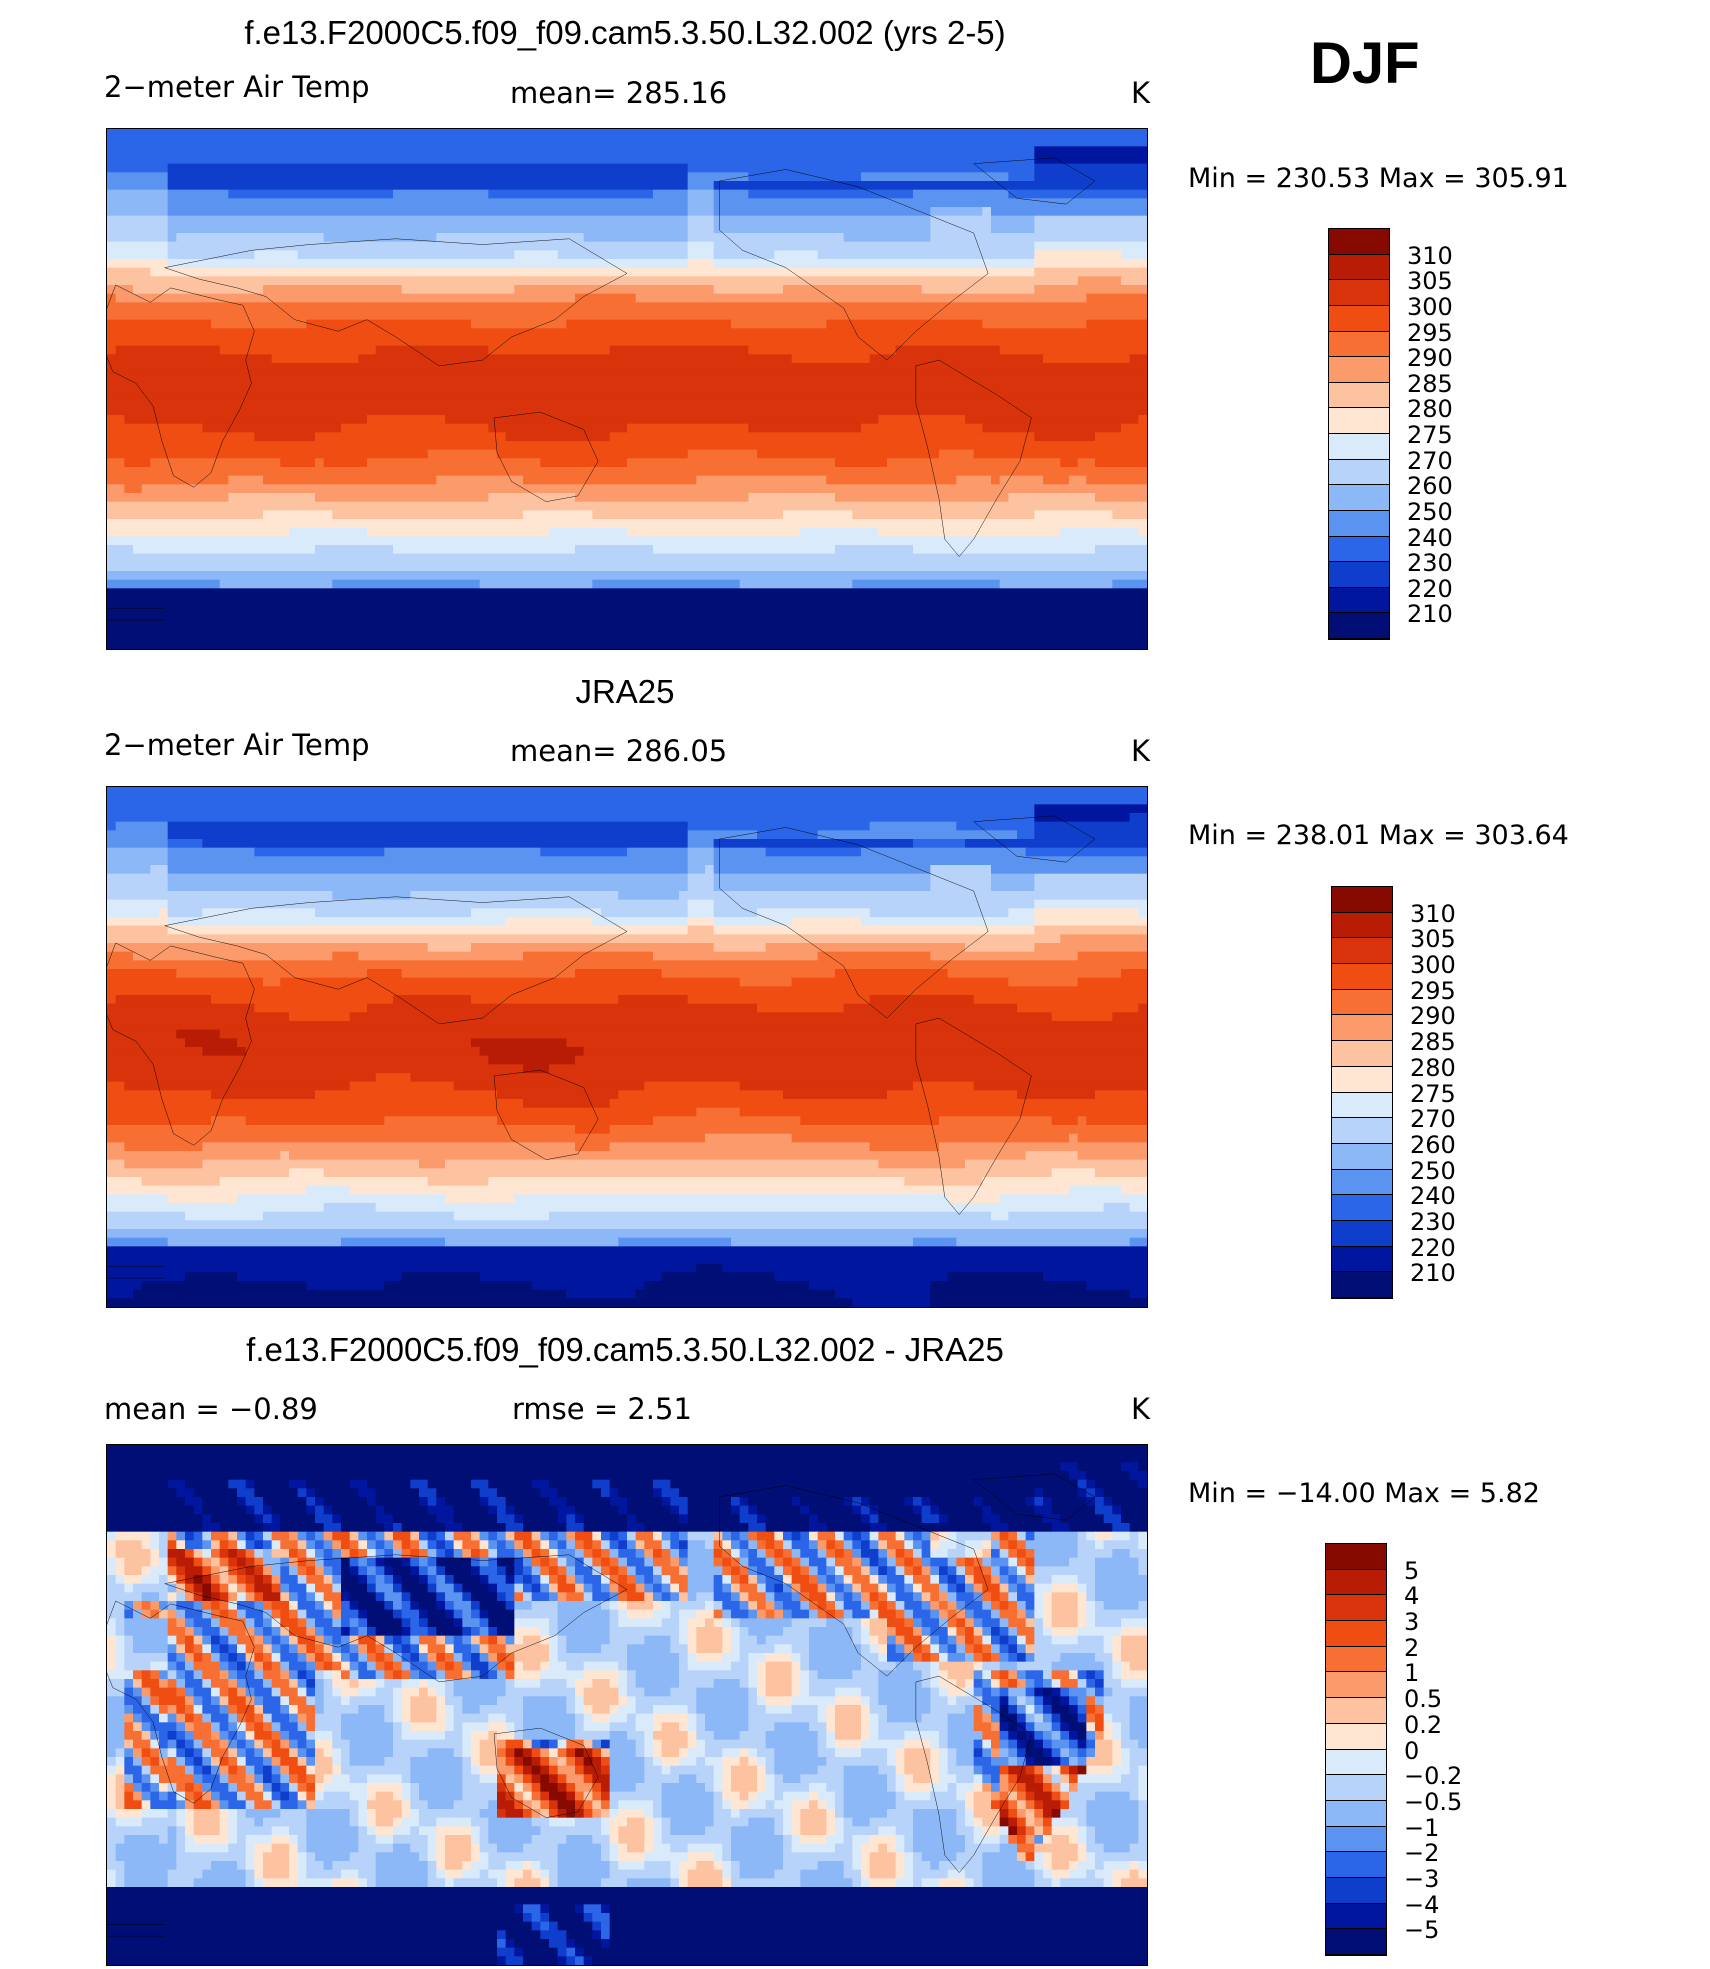 The image size is (1710, 1969). I want to click on panel-1-mean-label: mean= 285.16, so click(619, 93).